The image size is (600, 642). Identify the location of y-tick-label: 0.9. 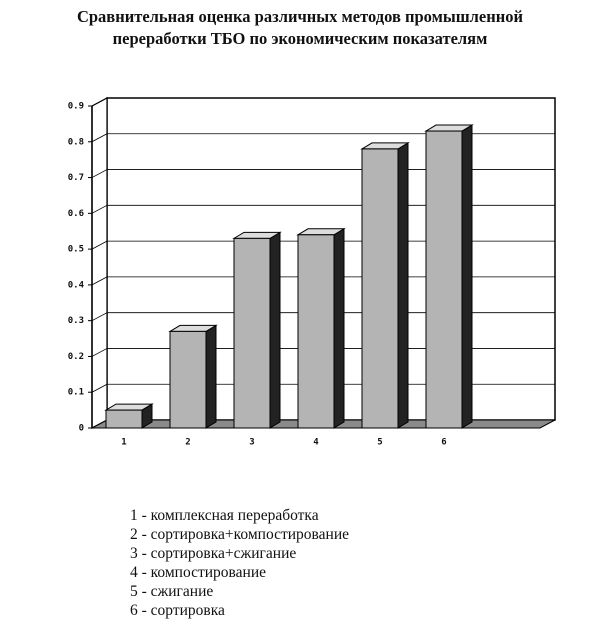
(76, 107).